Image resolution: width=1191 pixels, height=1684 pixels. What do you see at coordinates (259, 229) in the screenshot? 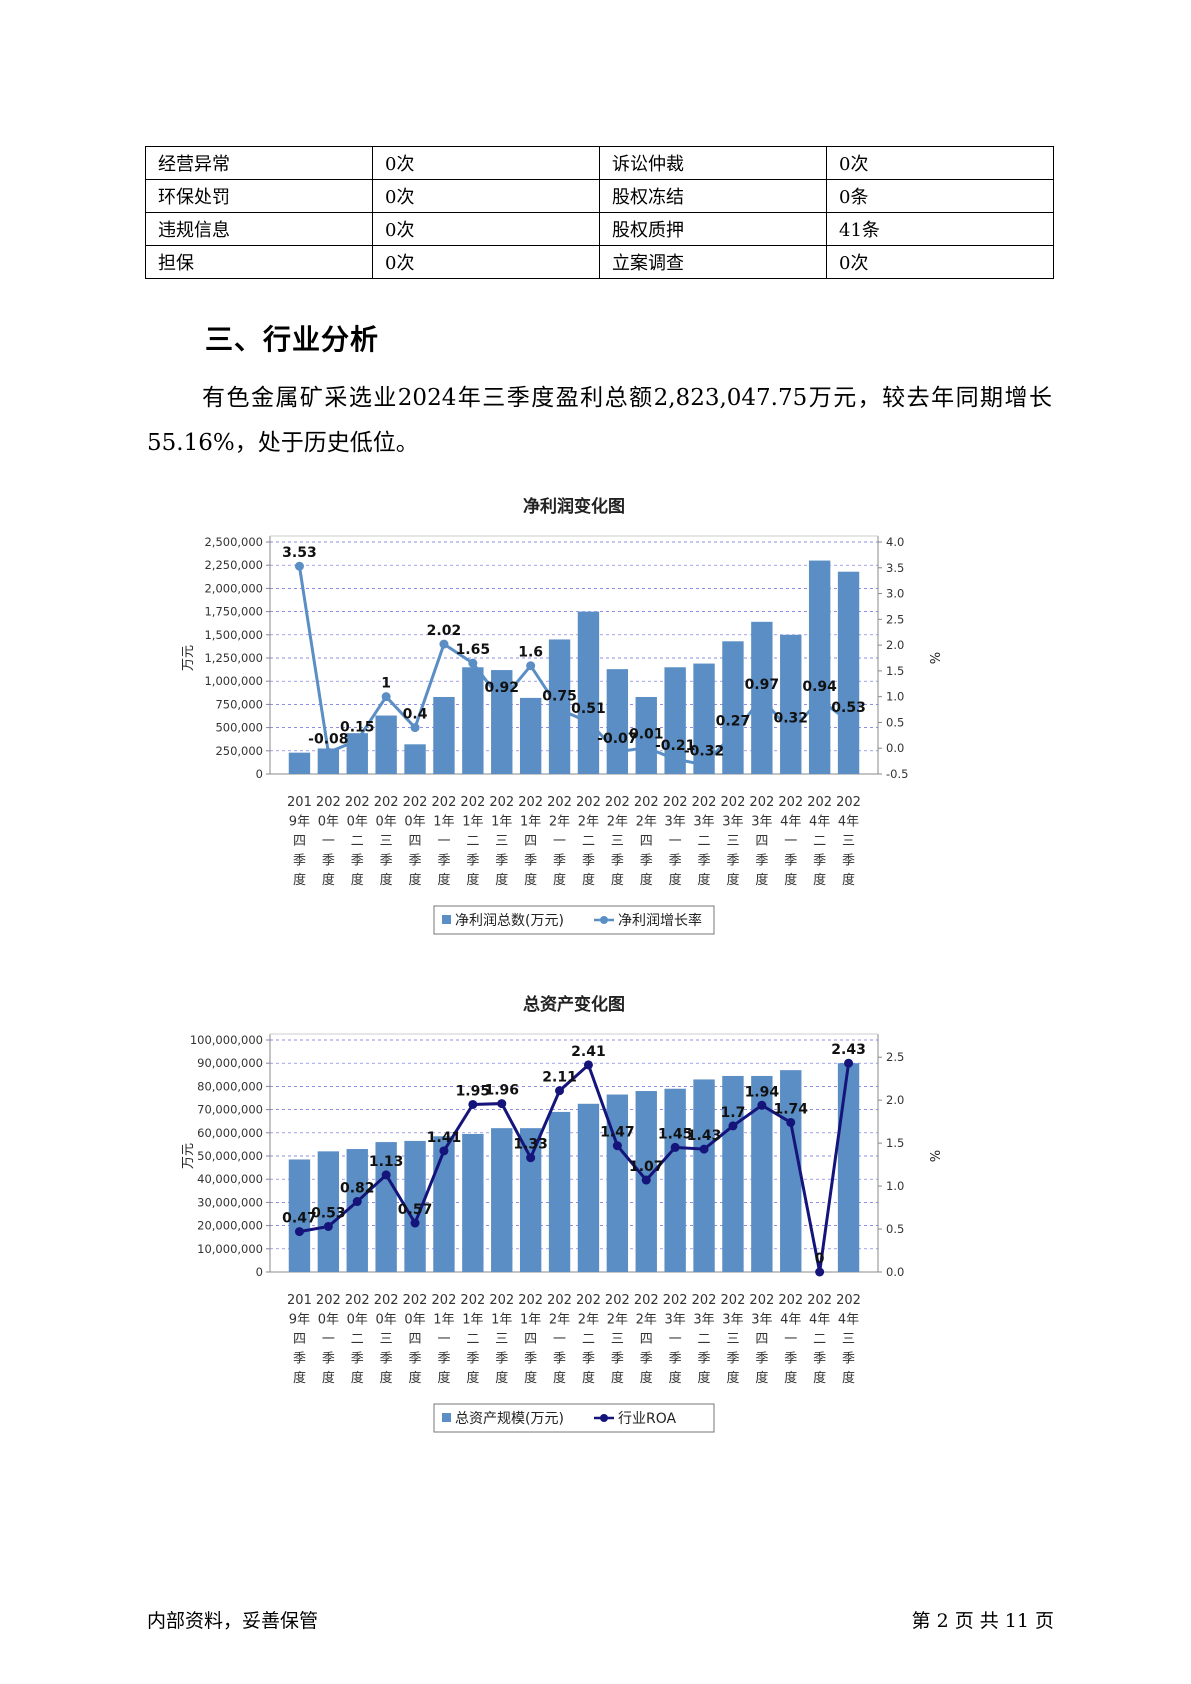
I see `table-label-cell: 违规信息` at bounding box center [259, 229].